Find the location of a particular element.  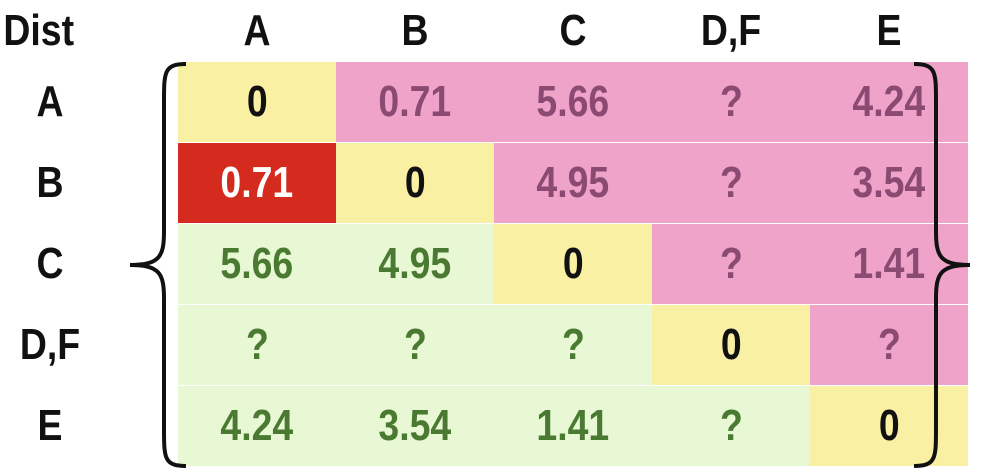

left-brace is located at coordinates (158, 265).